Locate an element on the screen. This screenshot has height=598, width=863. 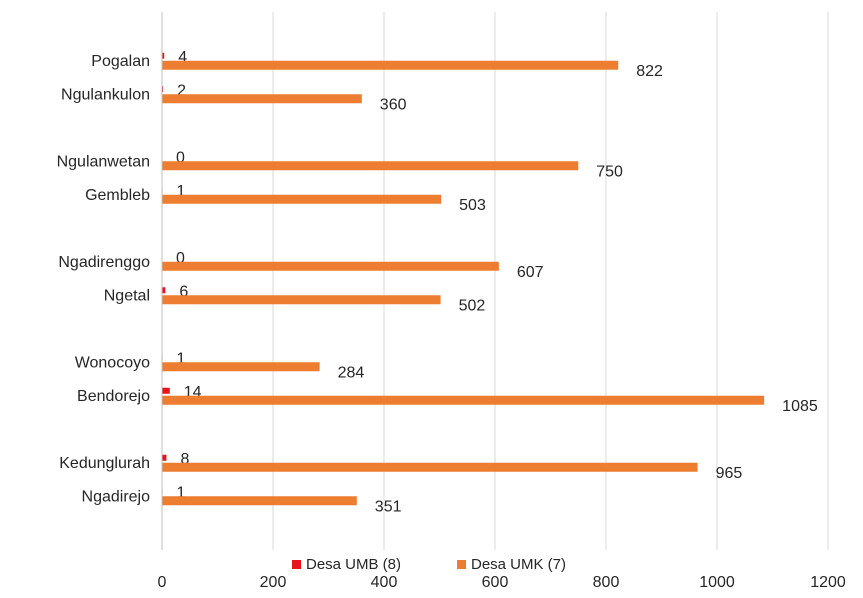
y-tick-label: Pogalan is located at coordinates (120, 61).